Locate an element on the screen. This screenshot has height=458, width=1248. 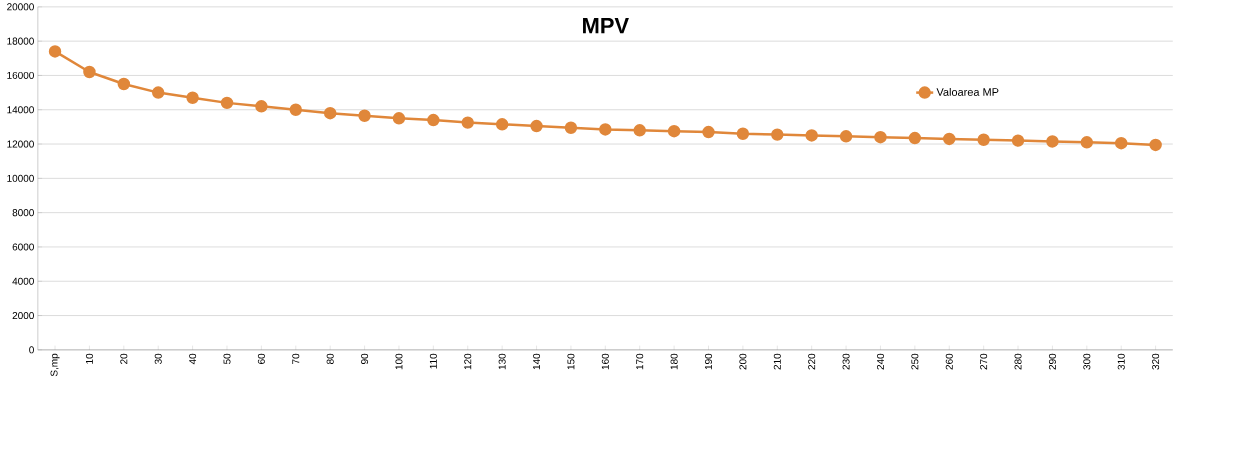
y-tick-label: 20000 is located at coordinates (20, 7).